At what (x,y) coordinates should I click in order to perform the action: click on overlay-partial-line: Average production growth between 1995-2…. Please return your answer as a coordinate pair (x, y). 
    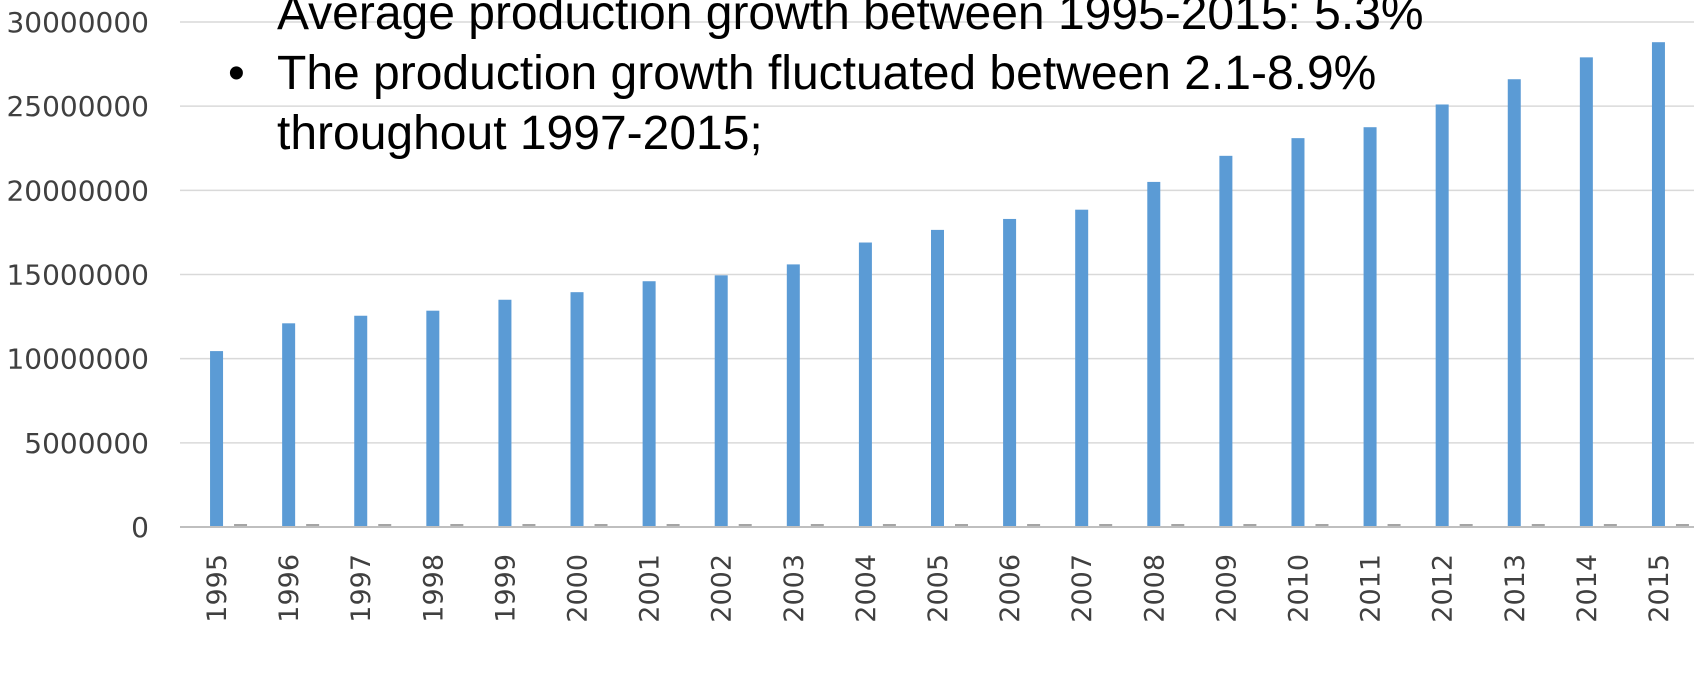
    Looking at the image, I should click on (878, 22).